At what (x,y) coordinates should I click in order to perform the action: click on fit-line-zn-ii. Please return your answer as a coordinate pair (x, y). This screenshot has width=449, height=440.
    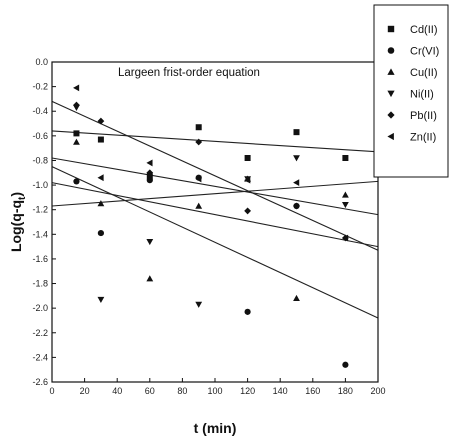
    Looking at the image, I should click on (215, 215).